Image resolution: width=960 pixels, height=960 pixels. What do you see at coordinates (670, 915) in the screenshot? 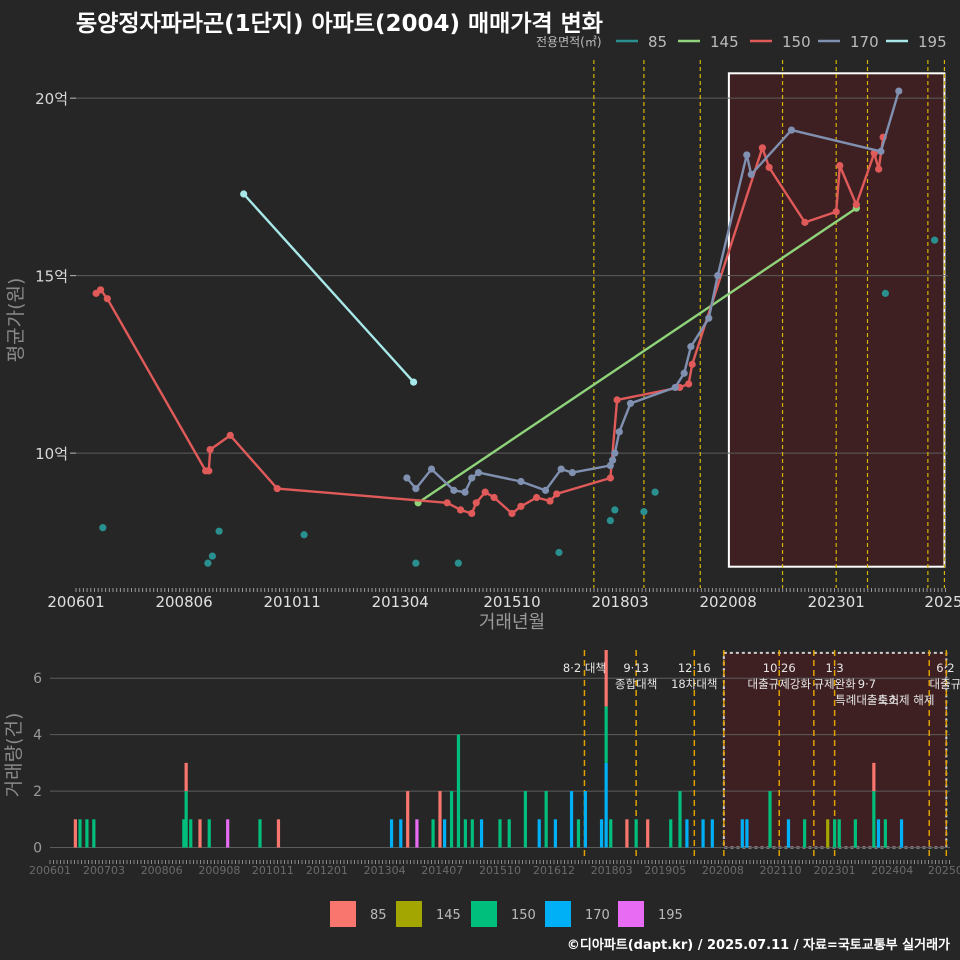
I see `volume-legend-label-195: 195` at bounding box center [670, 915].